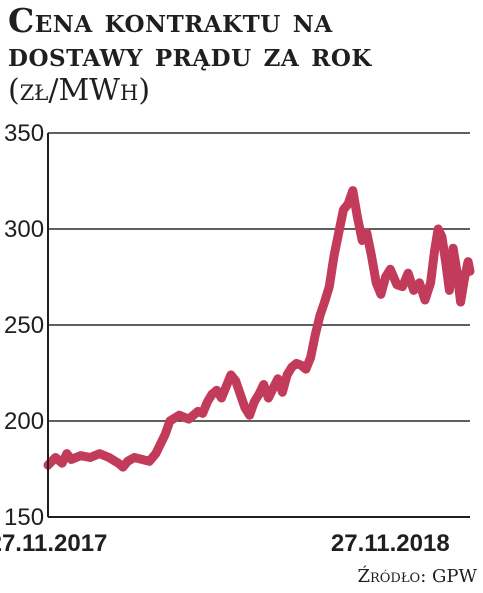 The width and height of the screenshot is (483, 593). What do you see at coordinates (390, 543) in the screenshot?
I see `x-tick-label-1: 27.11.2018` at bounding box center [390, 543].